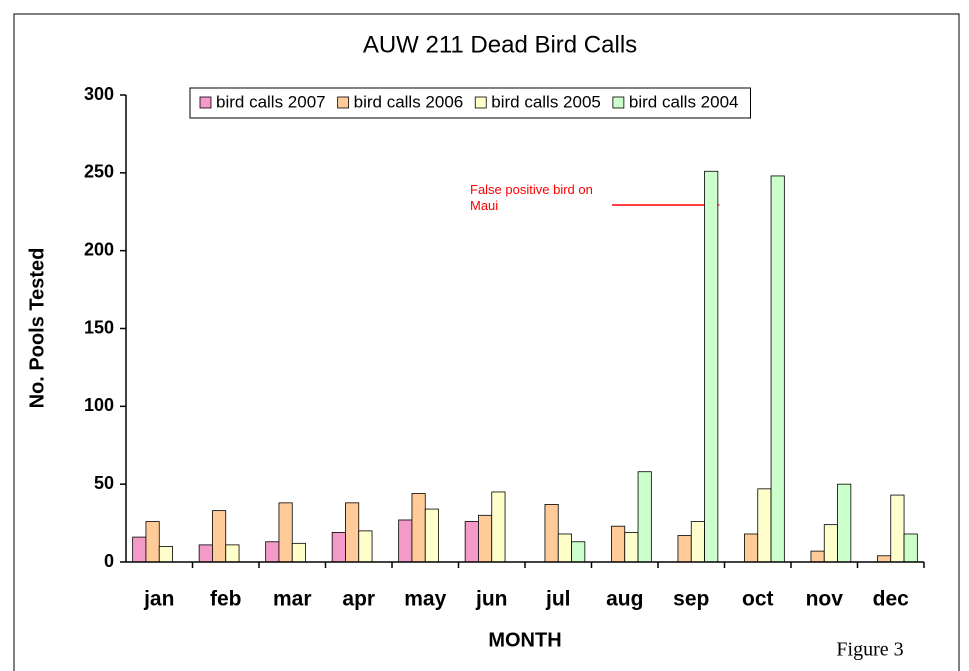  I want to click on x-tick-label: dec, so click(891, 599).